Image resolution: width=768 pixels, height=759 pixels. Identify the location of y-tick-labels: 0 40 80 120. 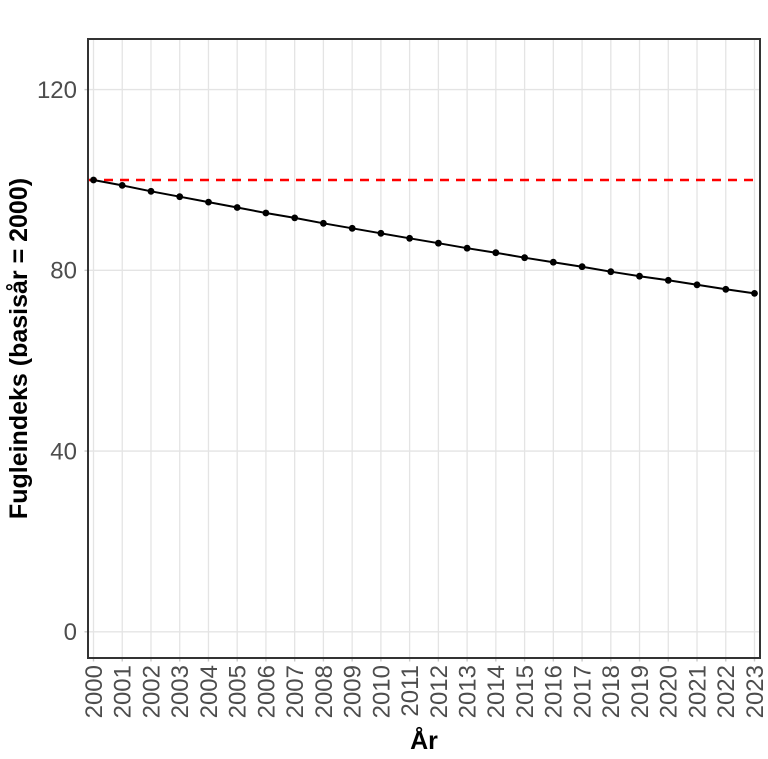
(57, 361).